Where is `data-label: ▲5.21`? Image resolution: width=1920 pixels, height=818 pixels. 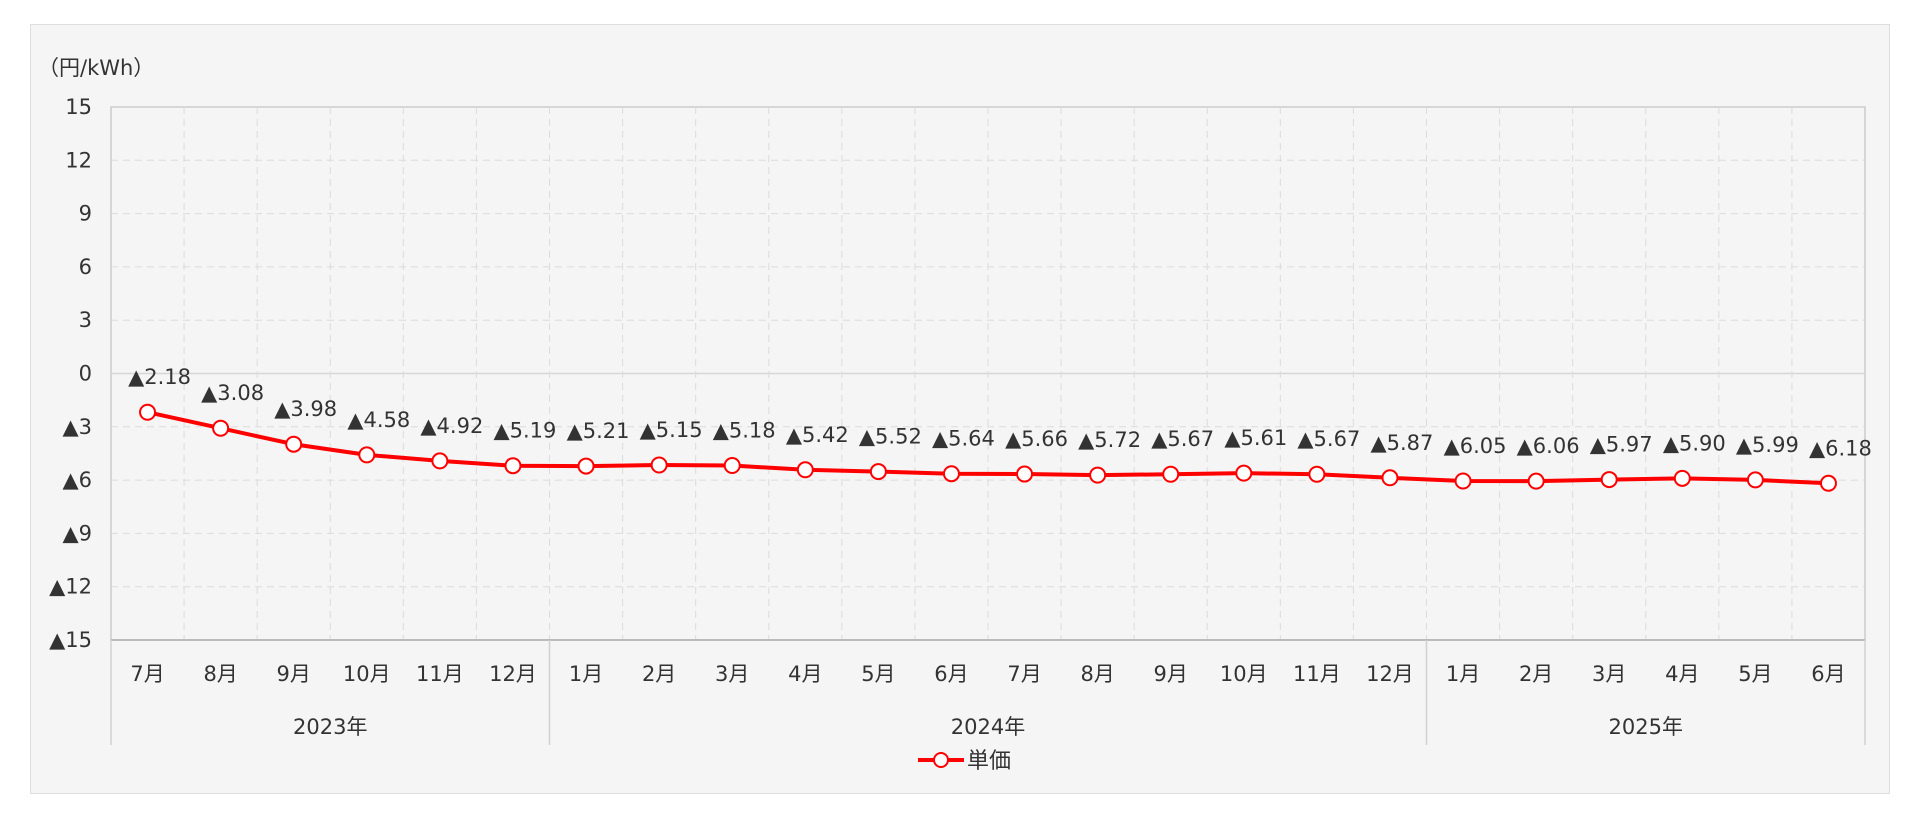
data-label: ▲5.21 is located at coordinates (598, 431).